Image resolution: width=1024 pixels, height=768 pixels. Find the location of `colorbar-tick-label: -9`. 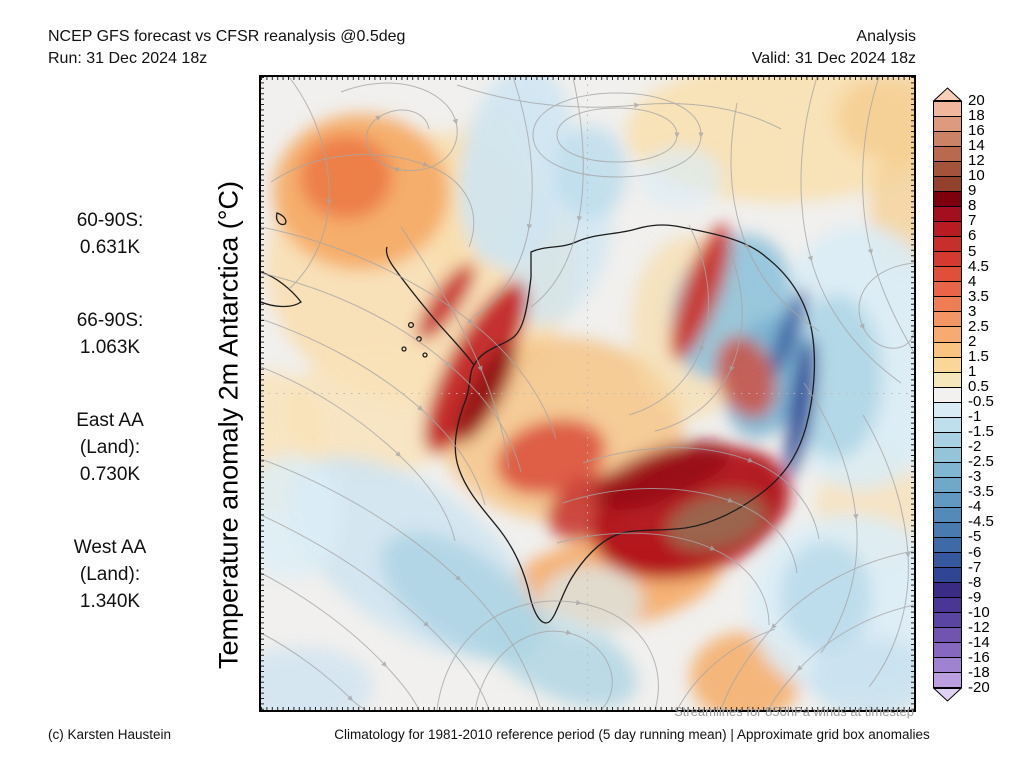

colorbar-tick-label: -9 is located at coordinates (975, 597).